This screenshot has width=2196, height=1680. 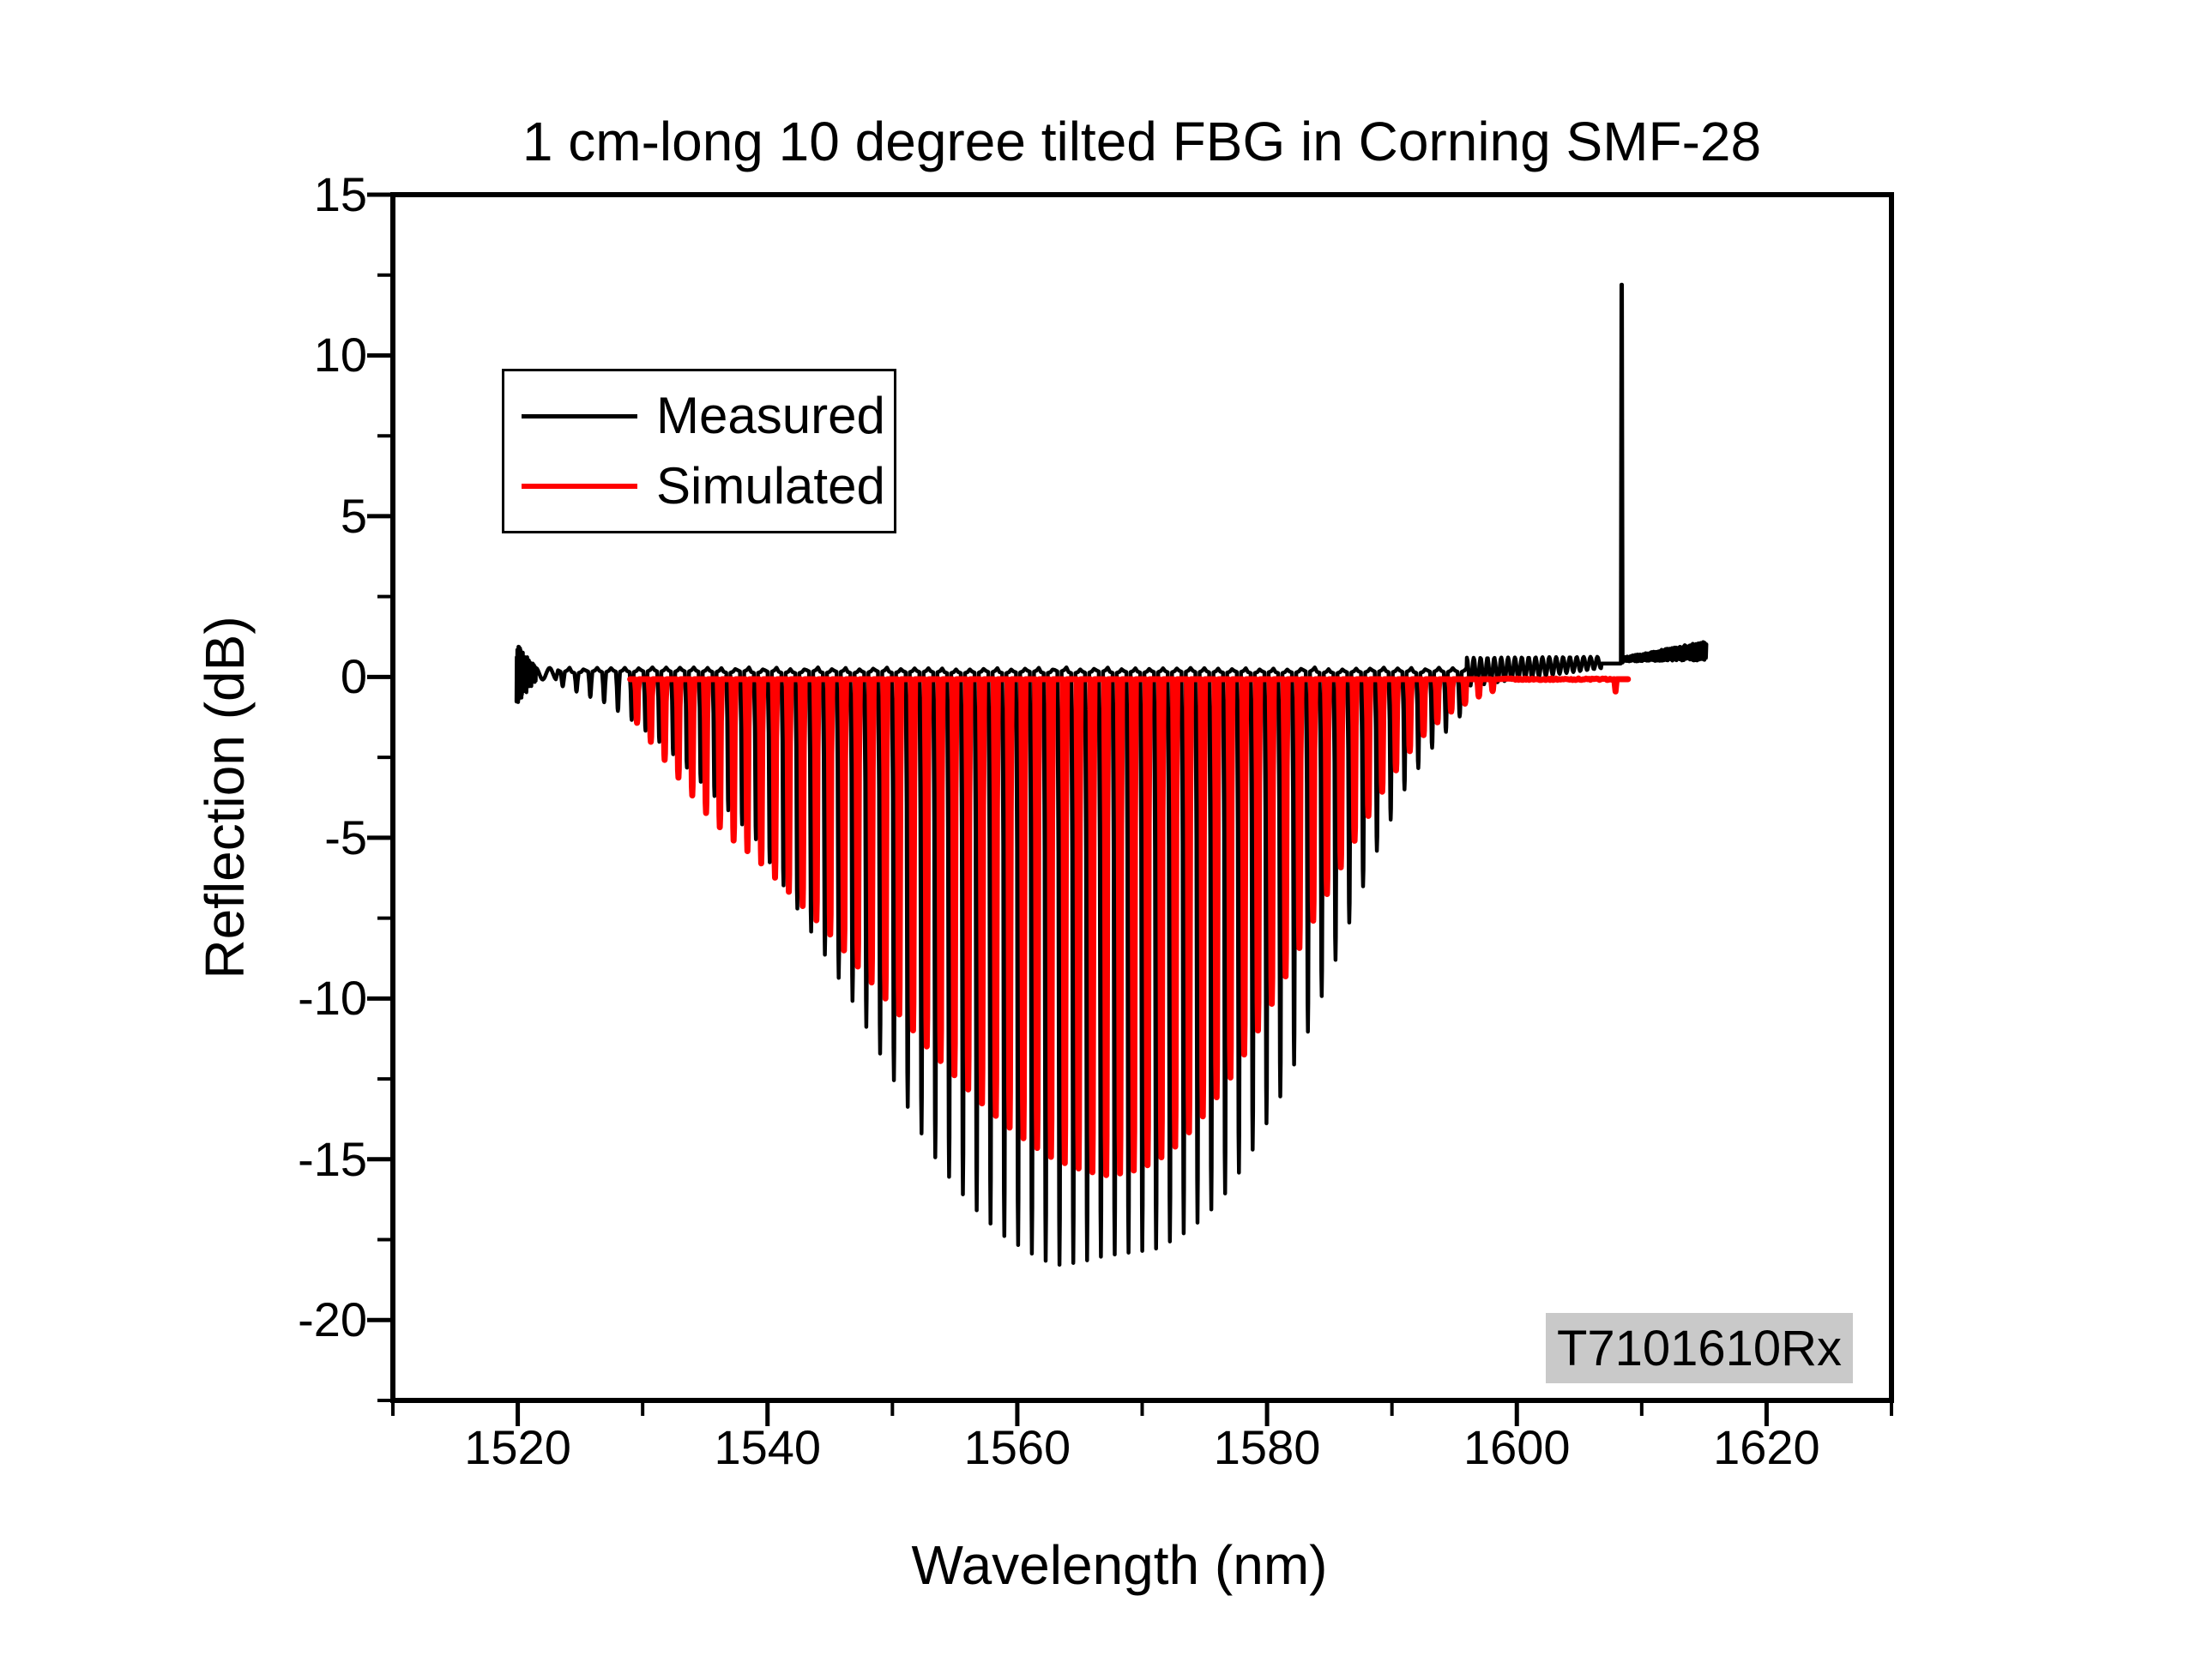 I want to click on annotation-box: T7101610Rx, so click(x=1699, y=1348).